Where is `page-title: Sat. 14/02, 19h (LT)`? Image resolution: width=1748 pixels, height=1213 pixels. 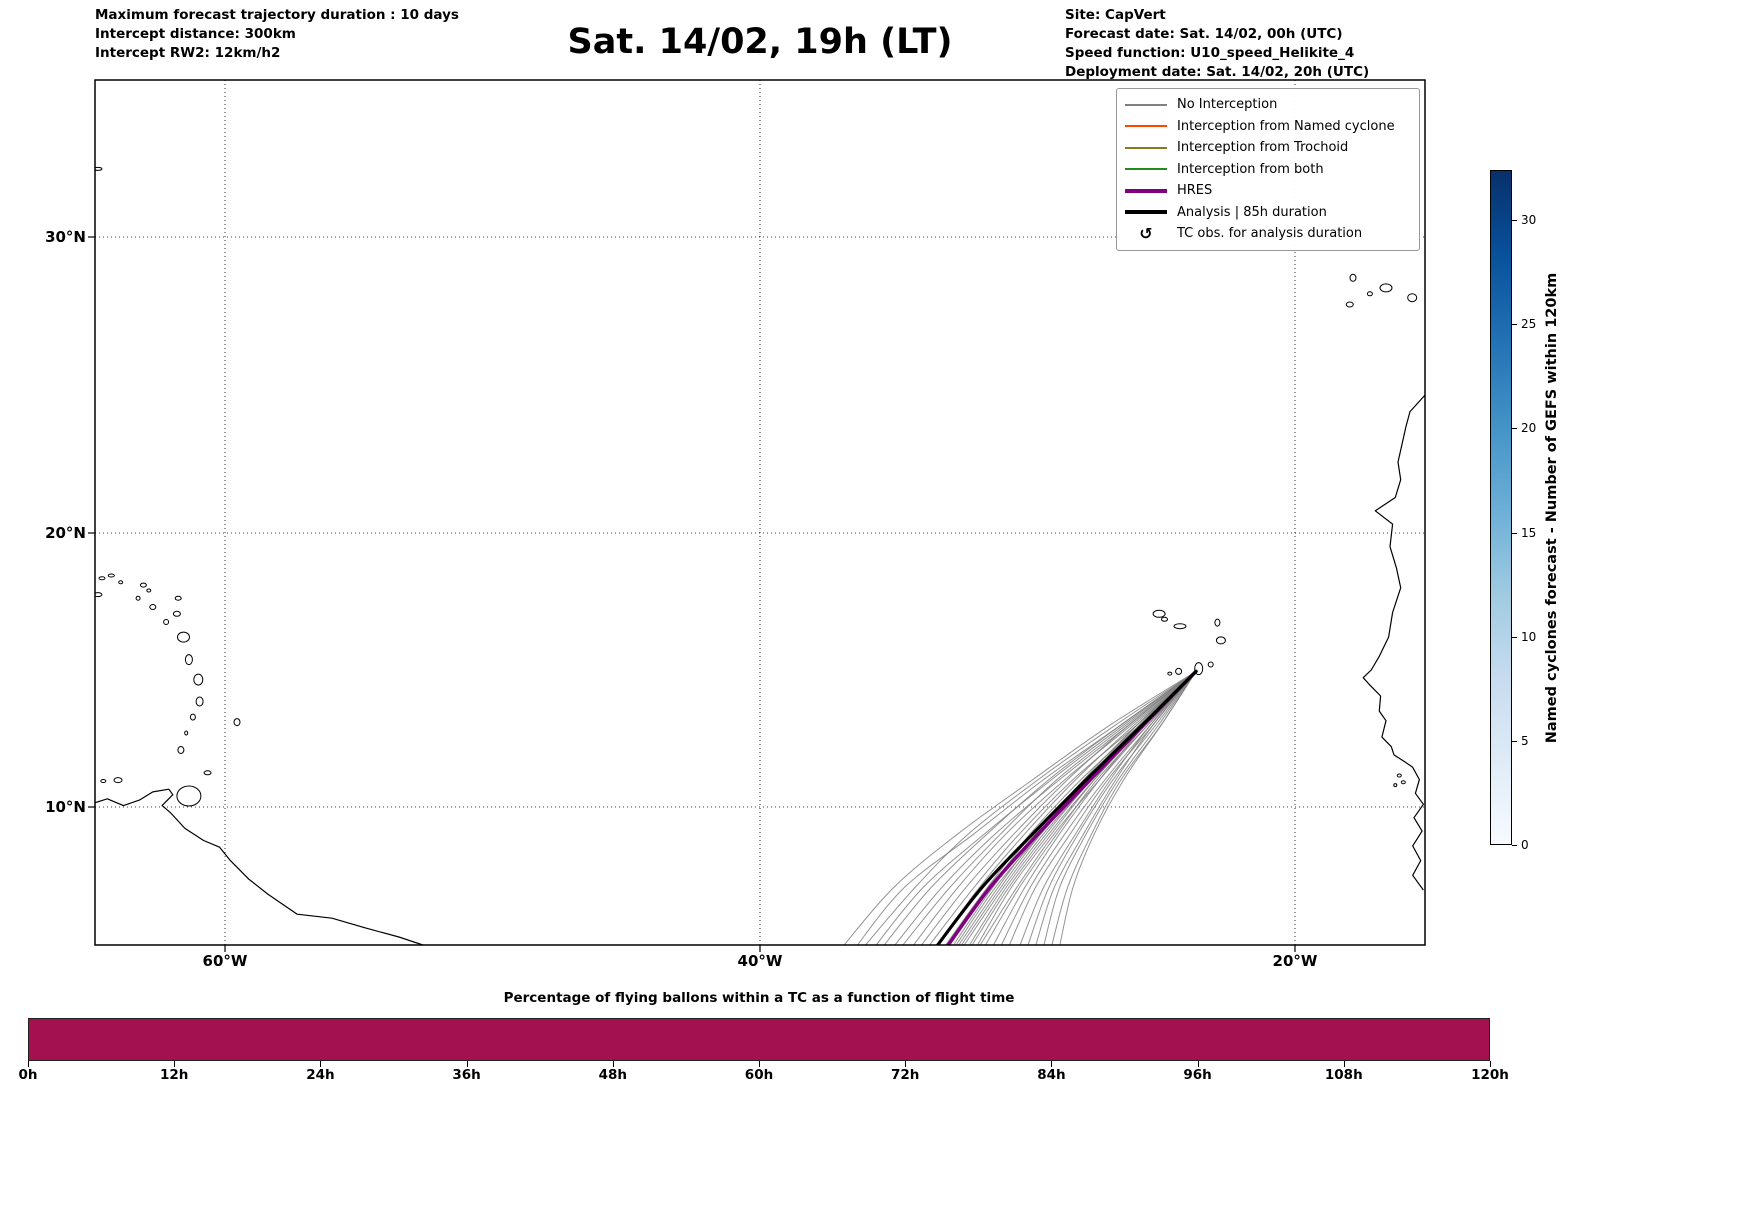
page-title: Sat. 14/02, 19h (LT) is located at coordinates (760, 42).